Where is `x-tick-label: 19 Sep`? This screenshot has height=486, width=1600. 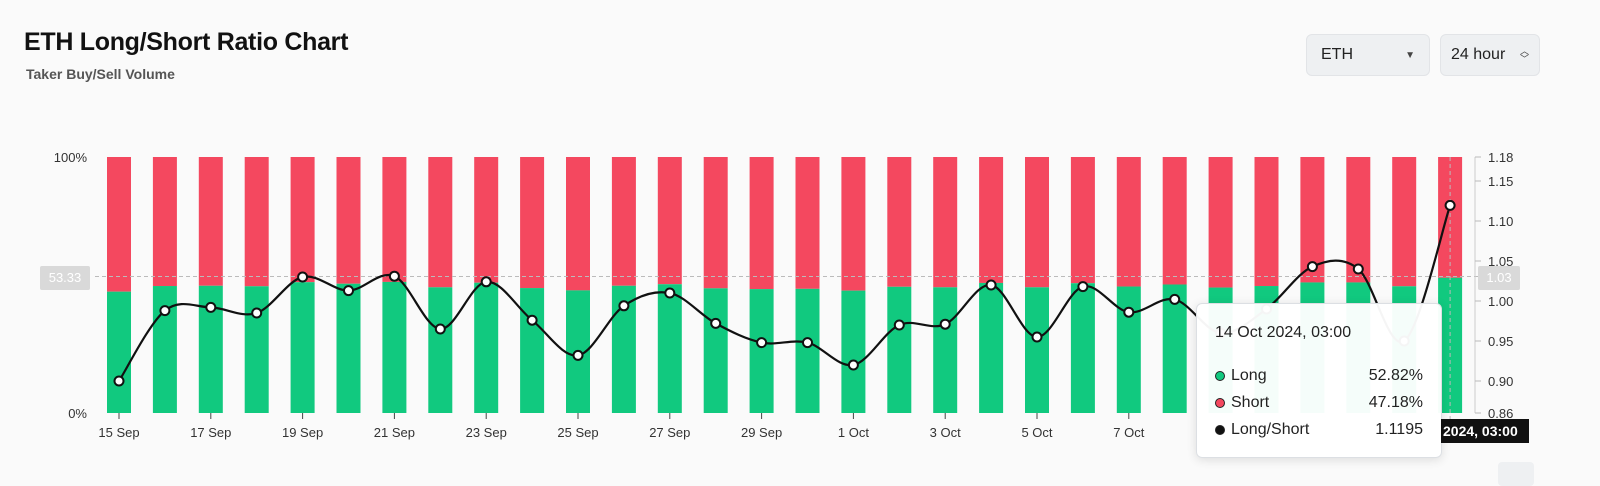 x-tick-label: 19 Sep is located at coordinates (302, 432).